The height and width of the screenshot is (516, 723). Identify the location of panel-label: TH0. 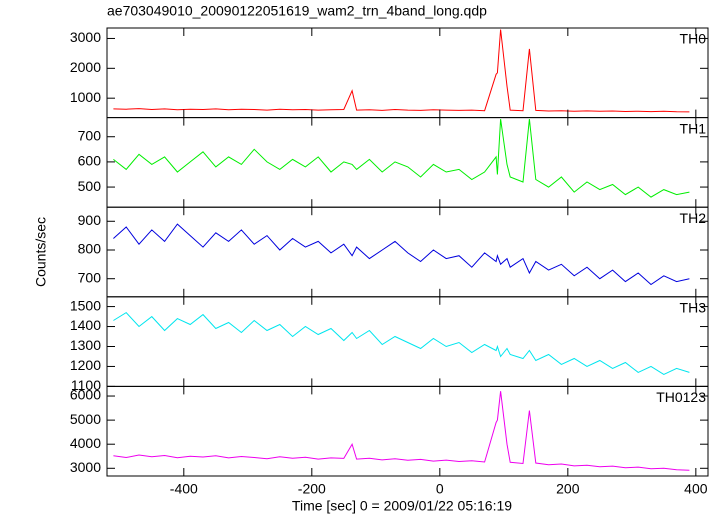
(693, 39).